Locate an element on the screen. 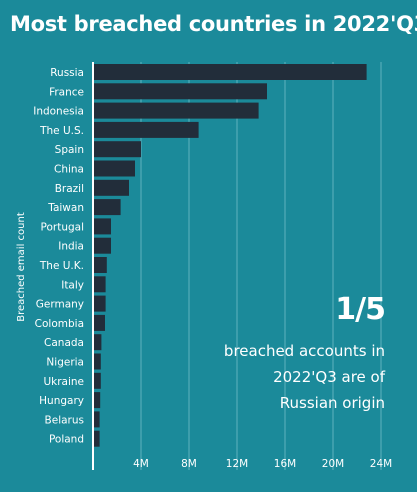 The width and height of the screenshot is (417, 492). category-label: Colombia is located at coordinates (59, 324).